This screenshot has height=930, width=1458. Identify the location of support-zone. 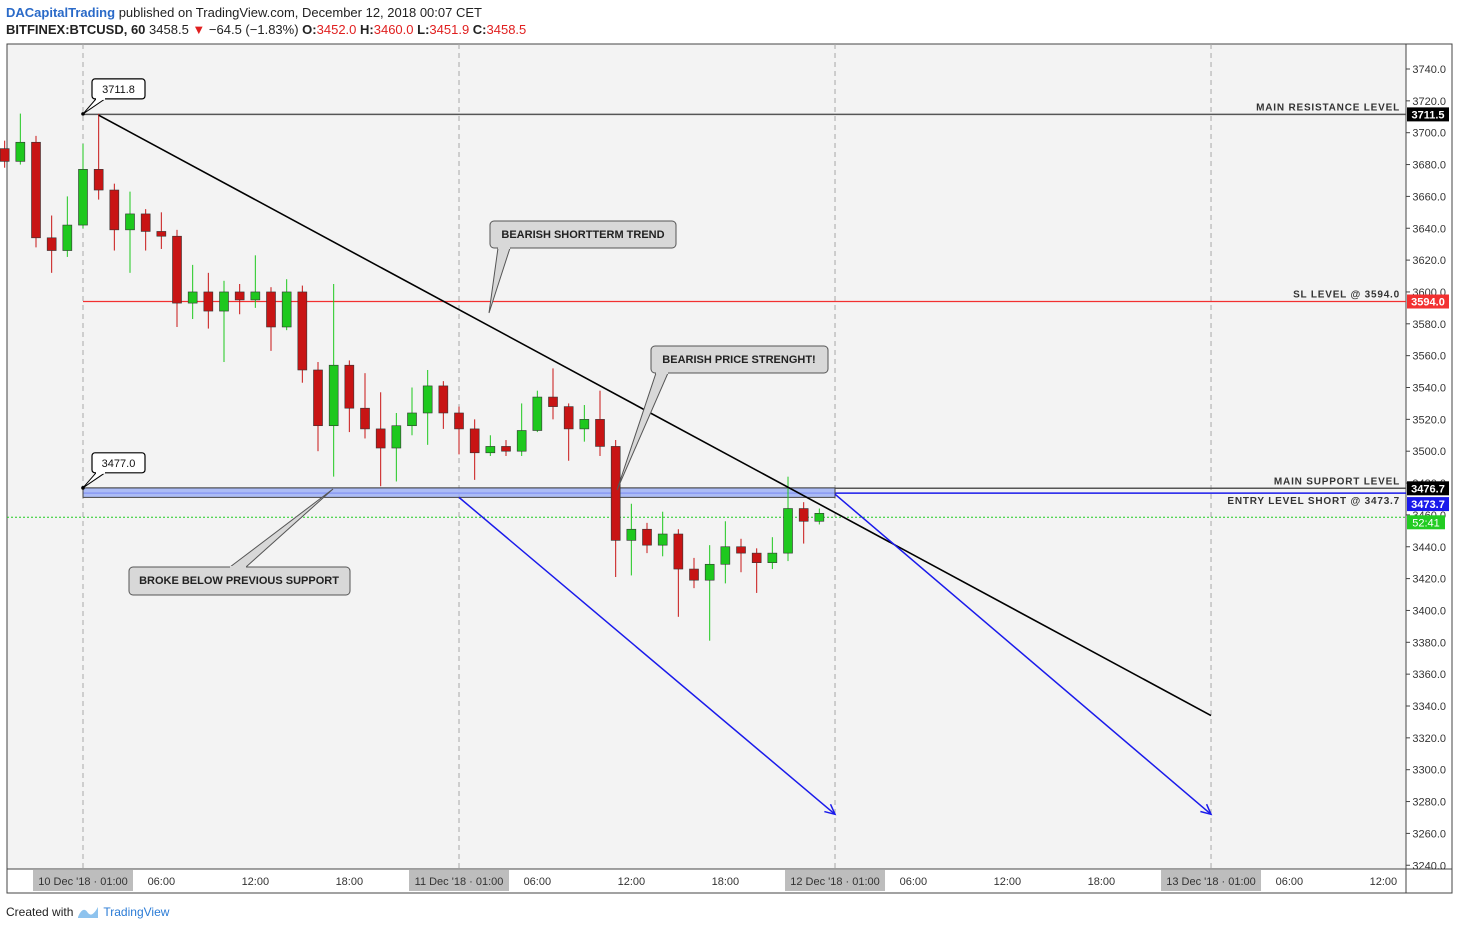
(459, 492).